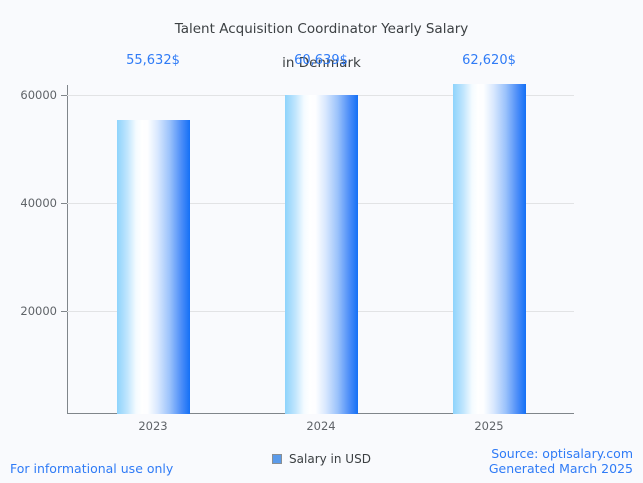  I want to click on chart-legend: Salary in USD, so click(321, 459).